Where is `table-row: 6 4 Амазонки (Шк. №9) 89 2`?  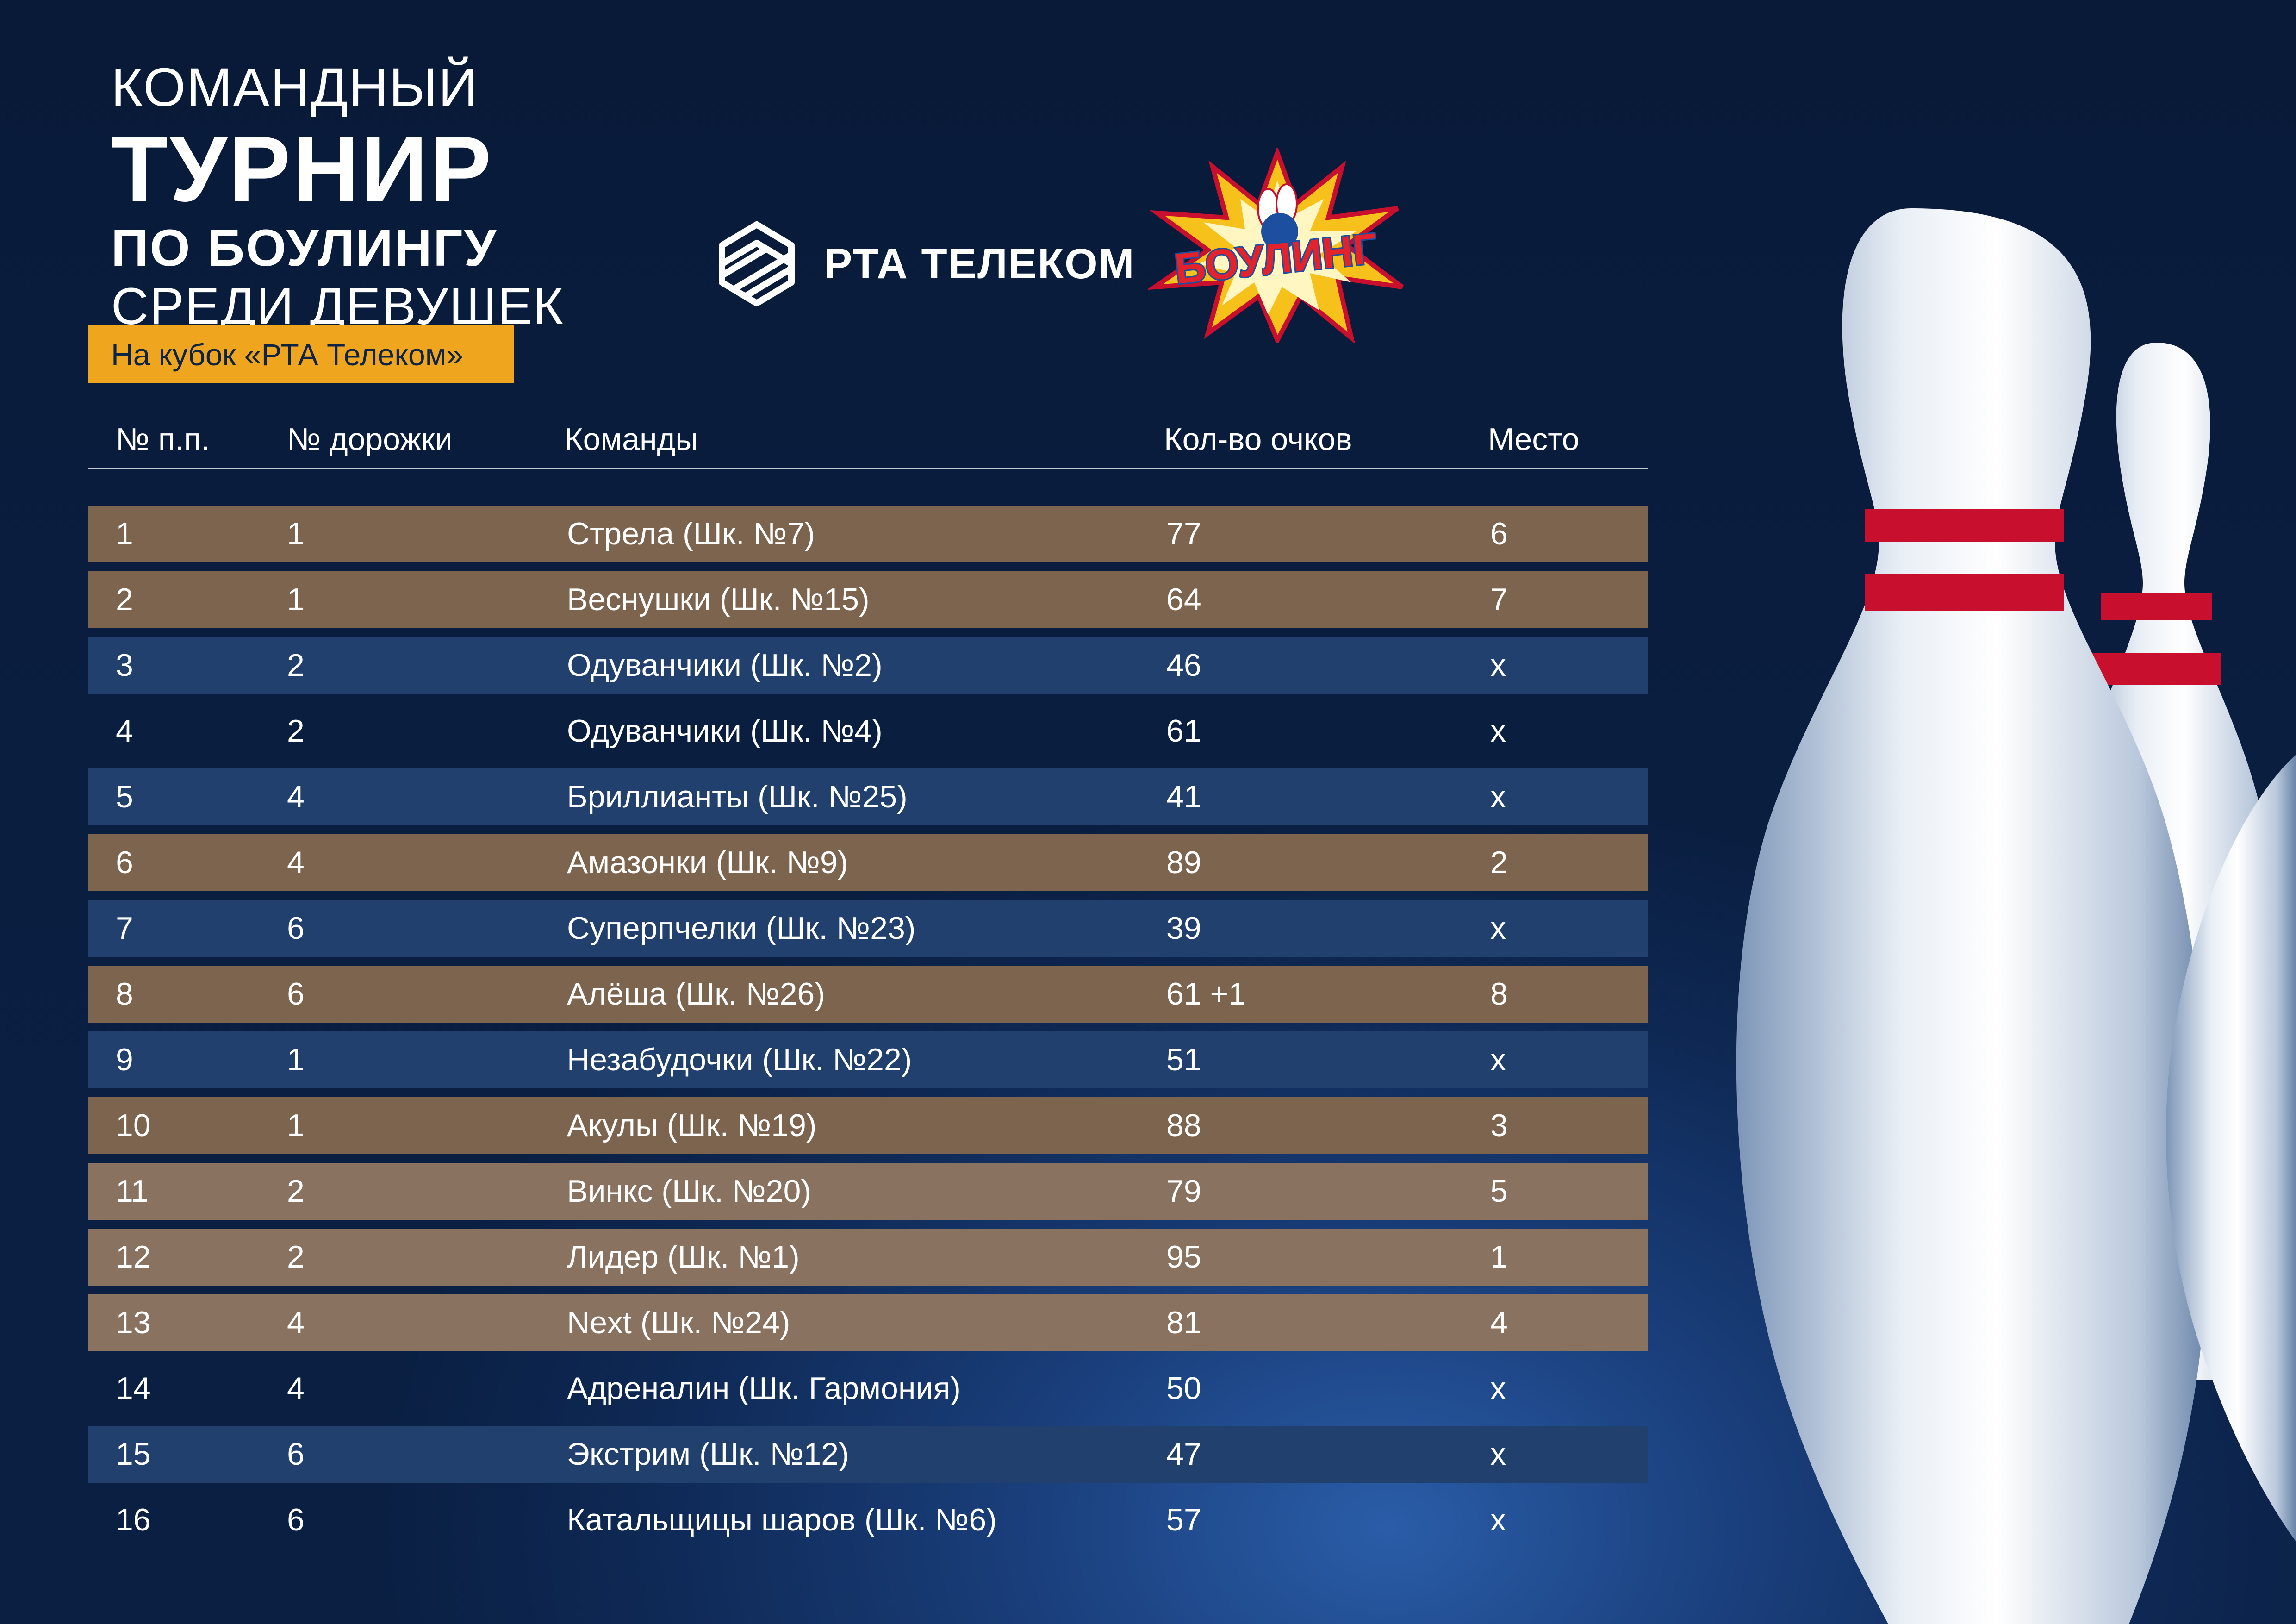
table-row: 6 4 Амазонки (Шк. №9) 89 2 is located at coordinates (868, 862).